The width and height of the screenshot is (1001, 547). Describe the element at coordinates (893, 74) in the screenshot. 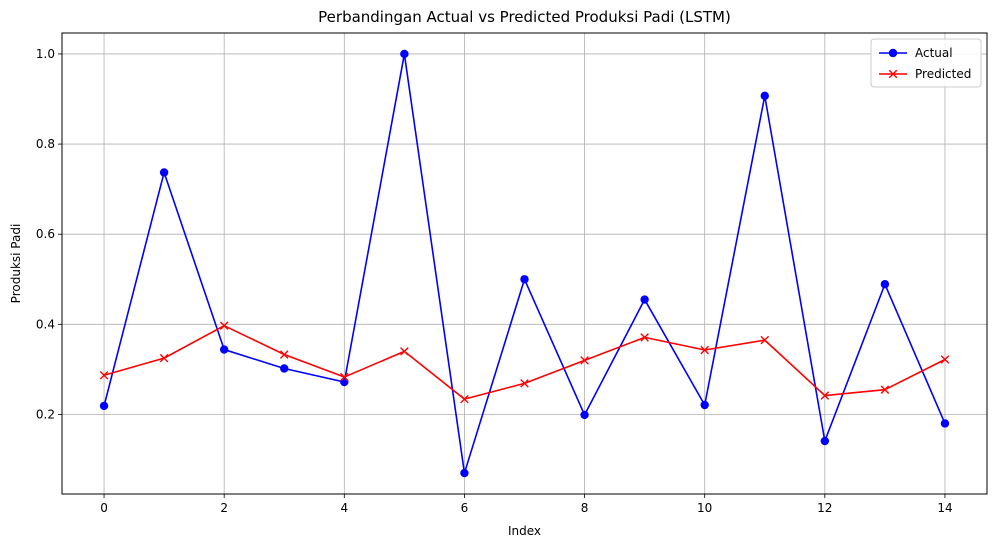

I see `legend-predicted-marker` at that location.